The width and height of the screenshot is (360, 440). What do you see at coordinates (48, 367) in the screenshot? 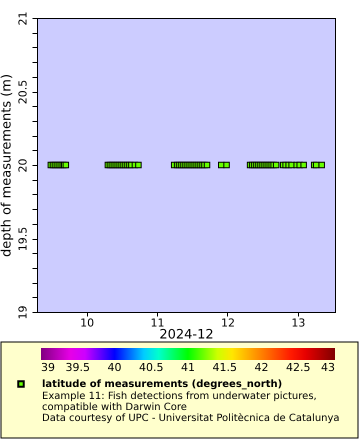
I see `color-bar-label: 39` at bounding box center [48, 367].